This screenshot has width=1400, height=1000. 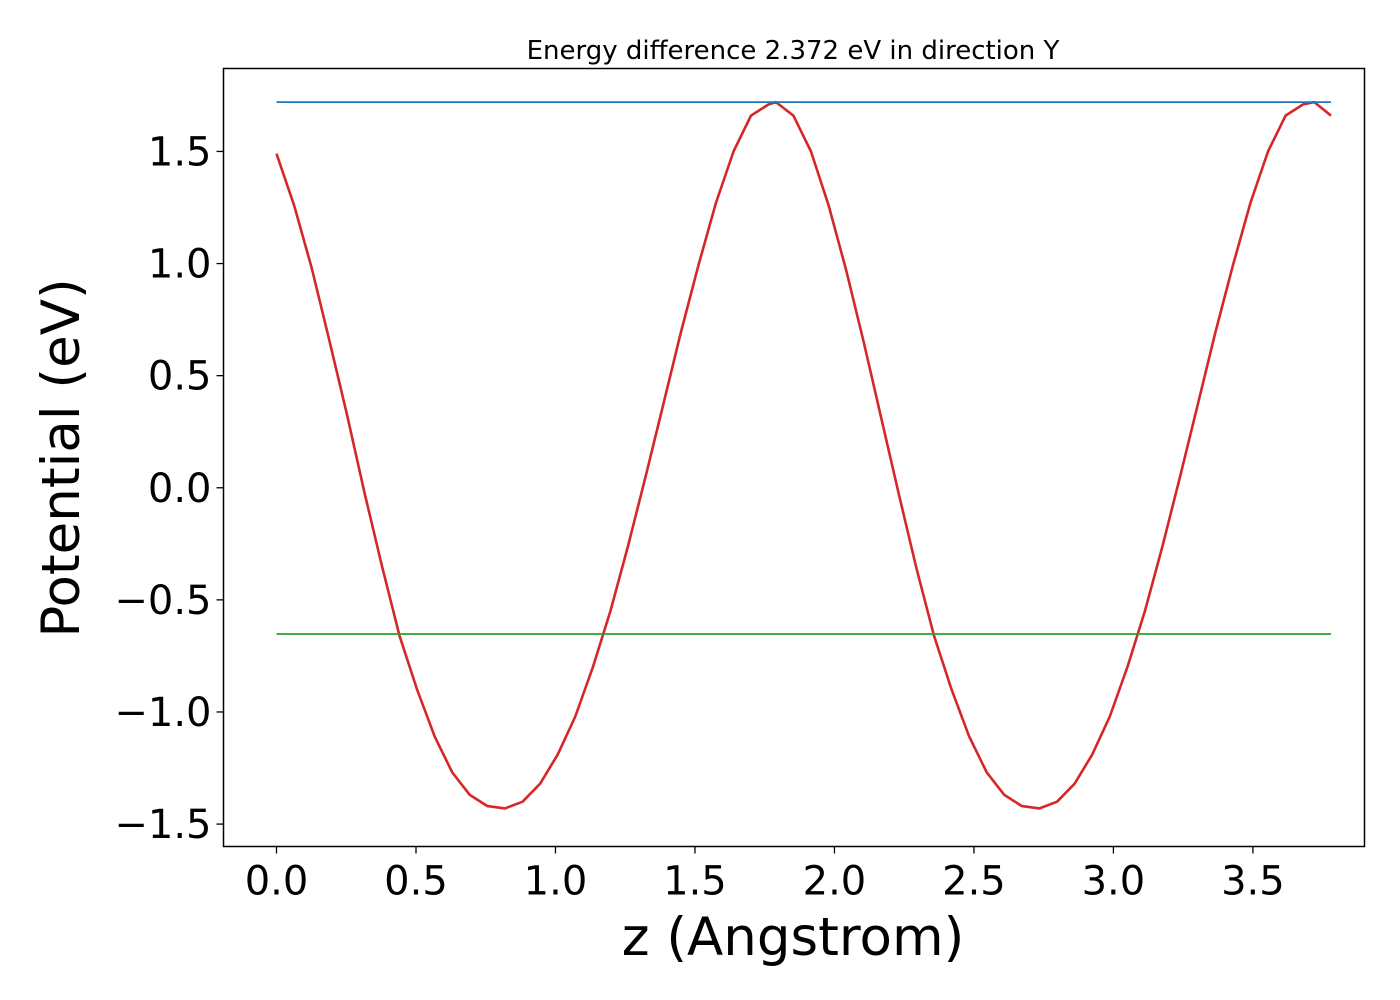 I want to click on y-tick-label: −1.0, so click(x=162, y=713).